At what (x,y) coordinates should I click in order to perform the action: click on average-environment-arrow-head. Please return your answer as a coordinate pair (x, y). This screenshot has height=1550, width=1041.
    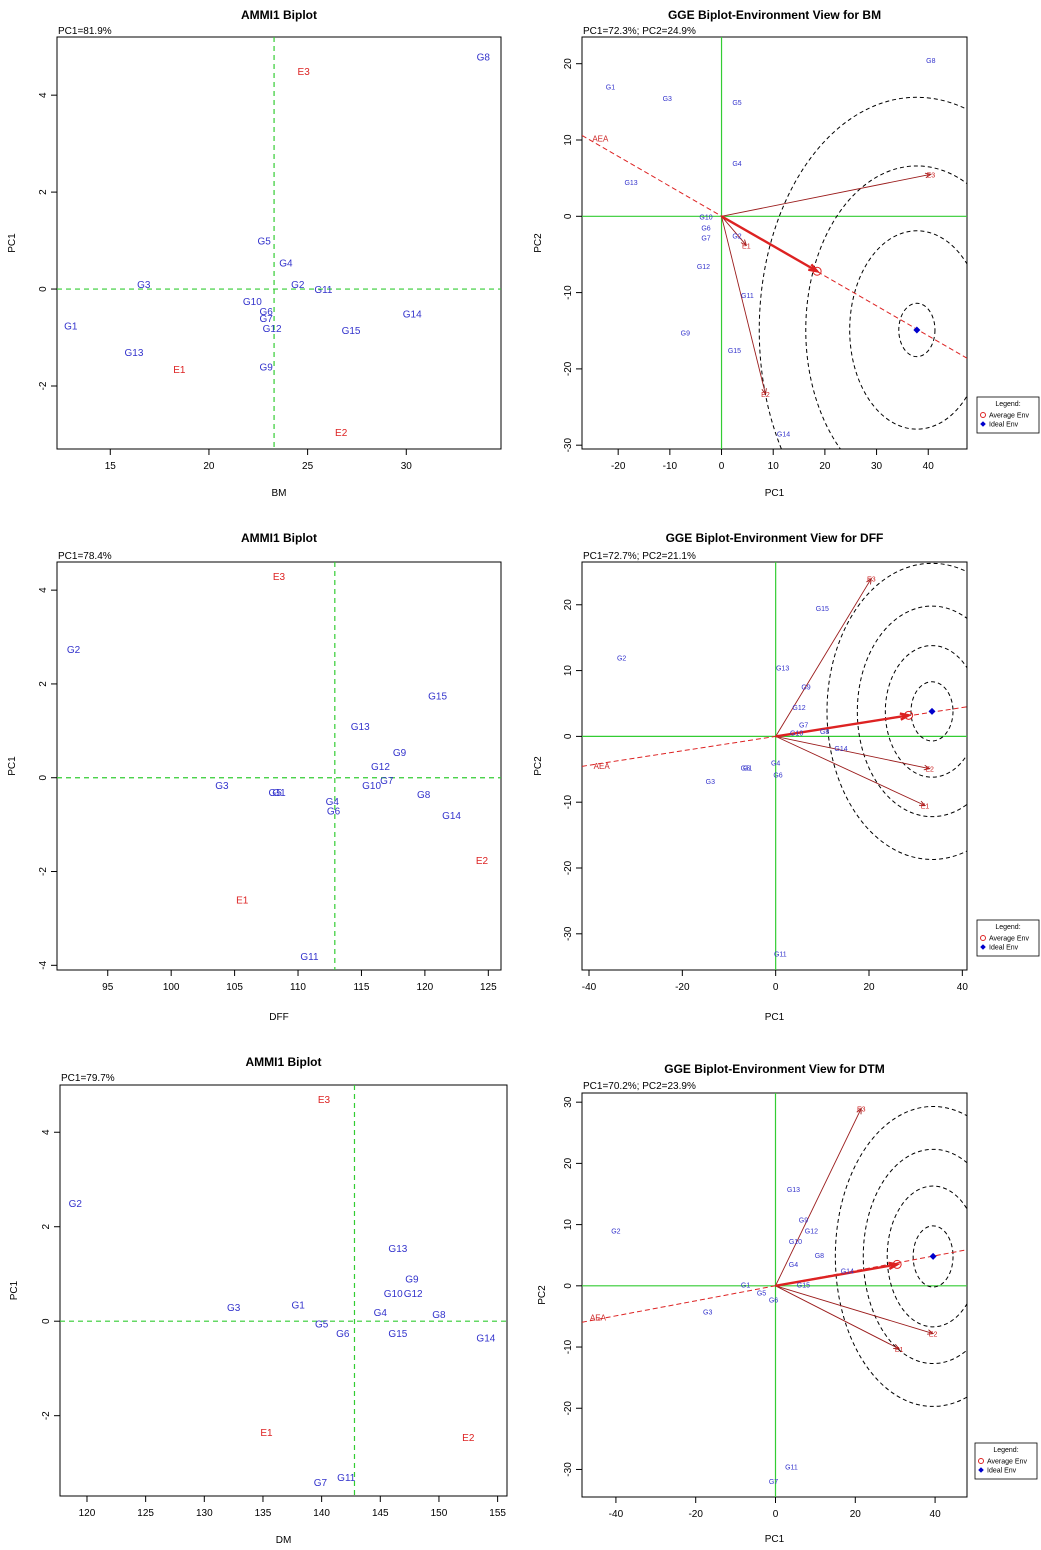
    Looking at the image, I should click on (906, 716).